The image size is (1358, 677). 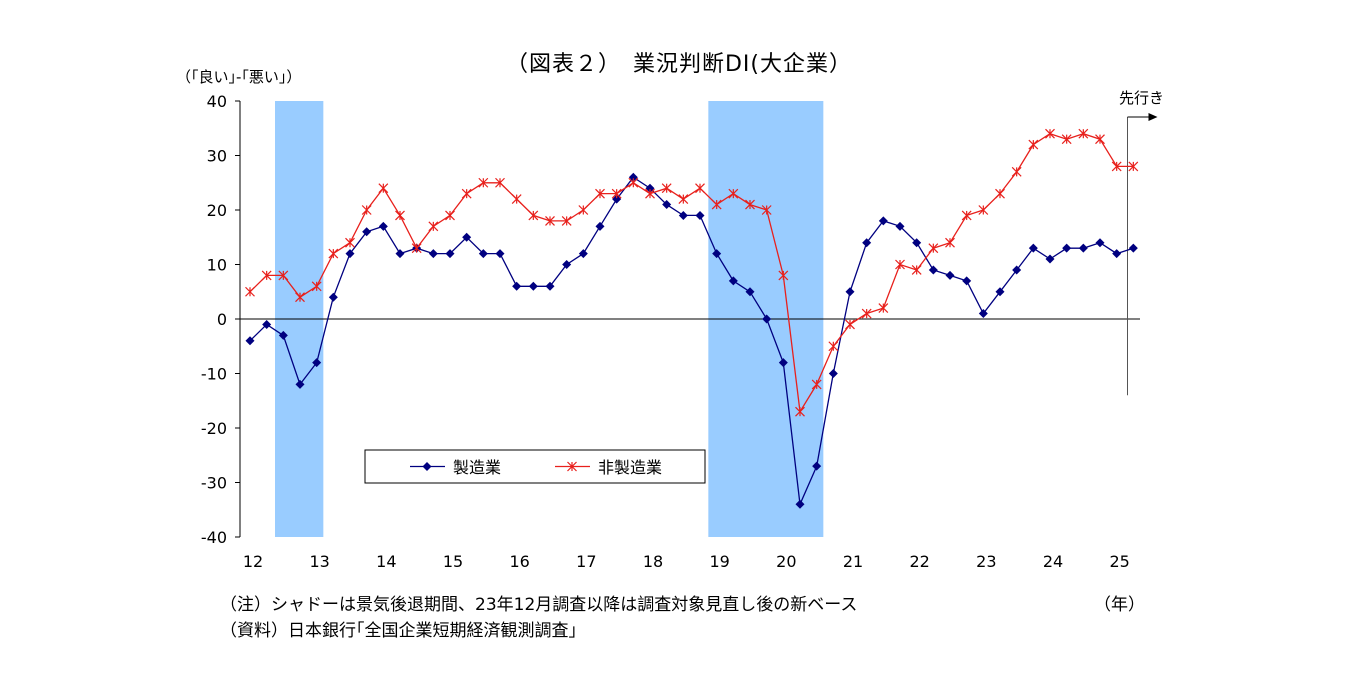 What do you see at coordinates (214, 374) in the screenshot?
I see `y-tick-label: -10` at bounding box center [214, 374].